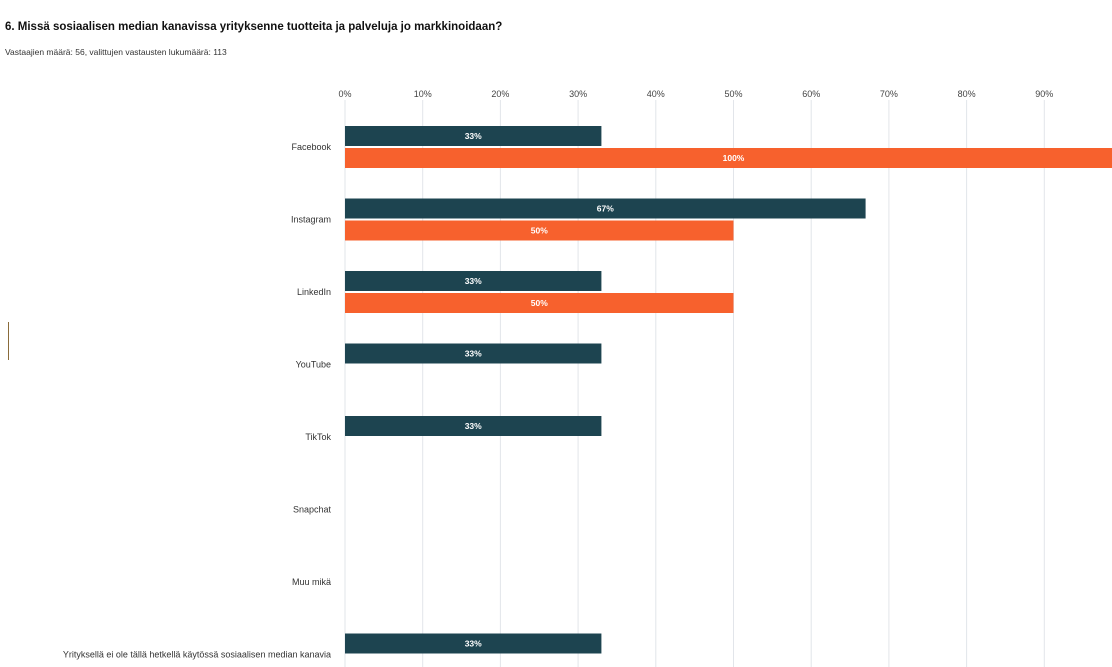  Describe the element at coordinates (8, 341) in the screenshot. I see `edge-marker` at that location.